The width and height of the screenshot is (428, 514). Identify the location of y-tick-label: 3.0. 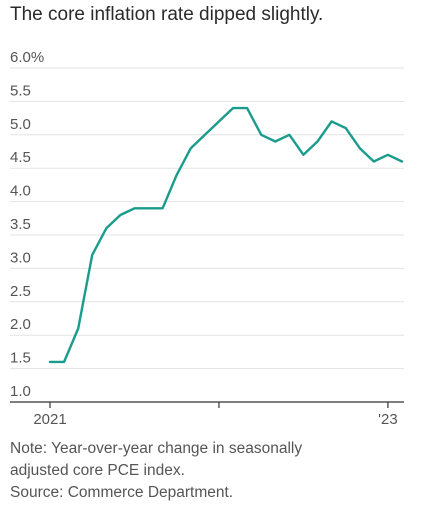
(20, 257).